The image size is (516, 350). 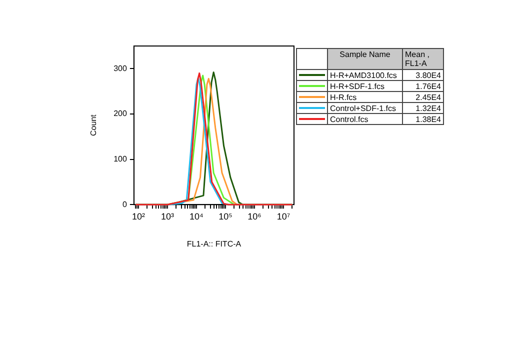 What do you see at coordinates (138, 216) in the screenshot?
I see `x-tick-label: 10²` at bounding box center [138, 216].